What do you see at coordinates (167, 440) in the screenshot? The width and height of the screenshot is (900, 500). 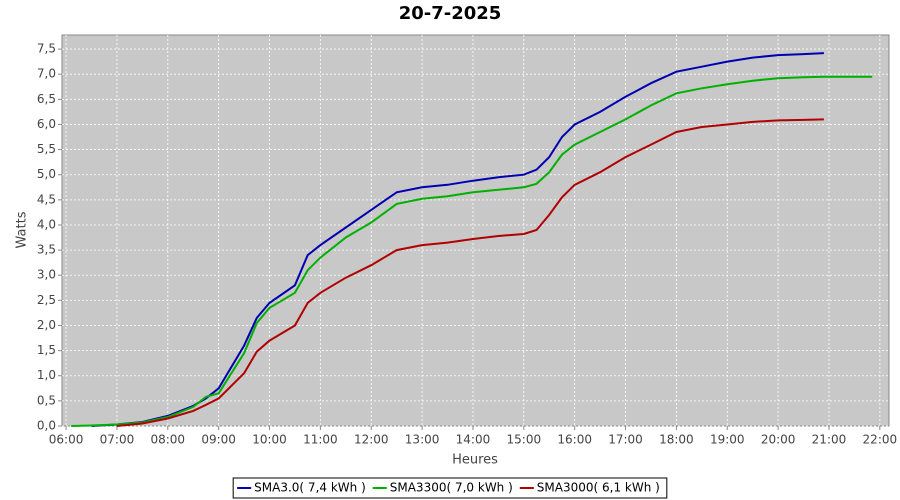 I see `x-tick-label: 08:00` at bounding box center [167, 440].